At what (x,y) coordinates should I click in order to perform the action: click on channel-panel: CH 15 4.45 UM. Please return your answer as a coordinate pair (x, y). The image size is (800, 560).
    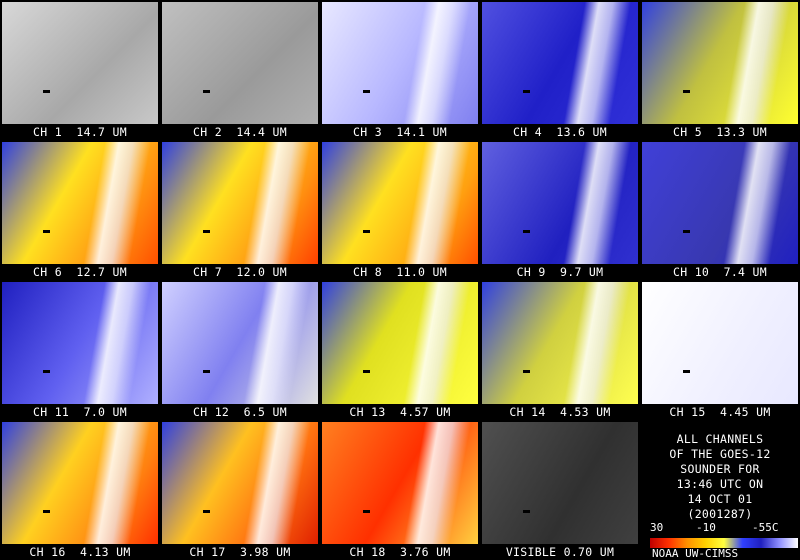
    Looking at the image, I should click on (720, 350).